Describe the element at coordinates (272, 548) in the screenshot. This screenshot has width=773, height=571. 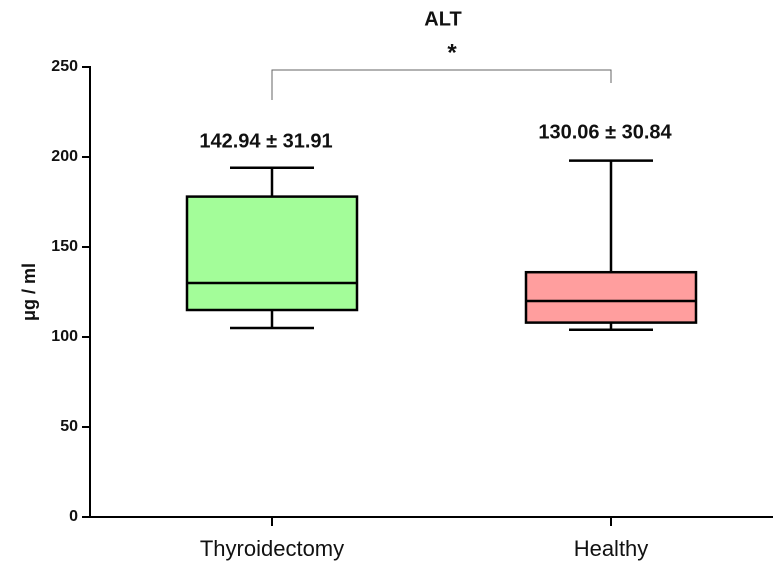
I see `x-tick-label: Thyroidectomy` at that location.